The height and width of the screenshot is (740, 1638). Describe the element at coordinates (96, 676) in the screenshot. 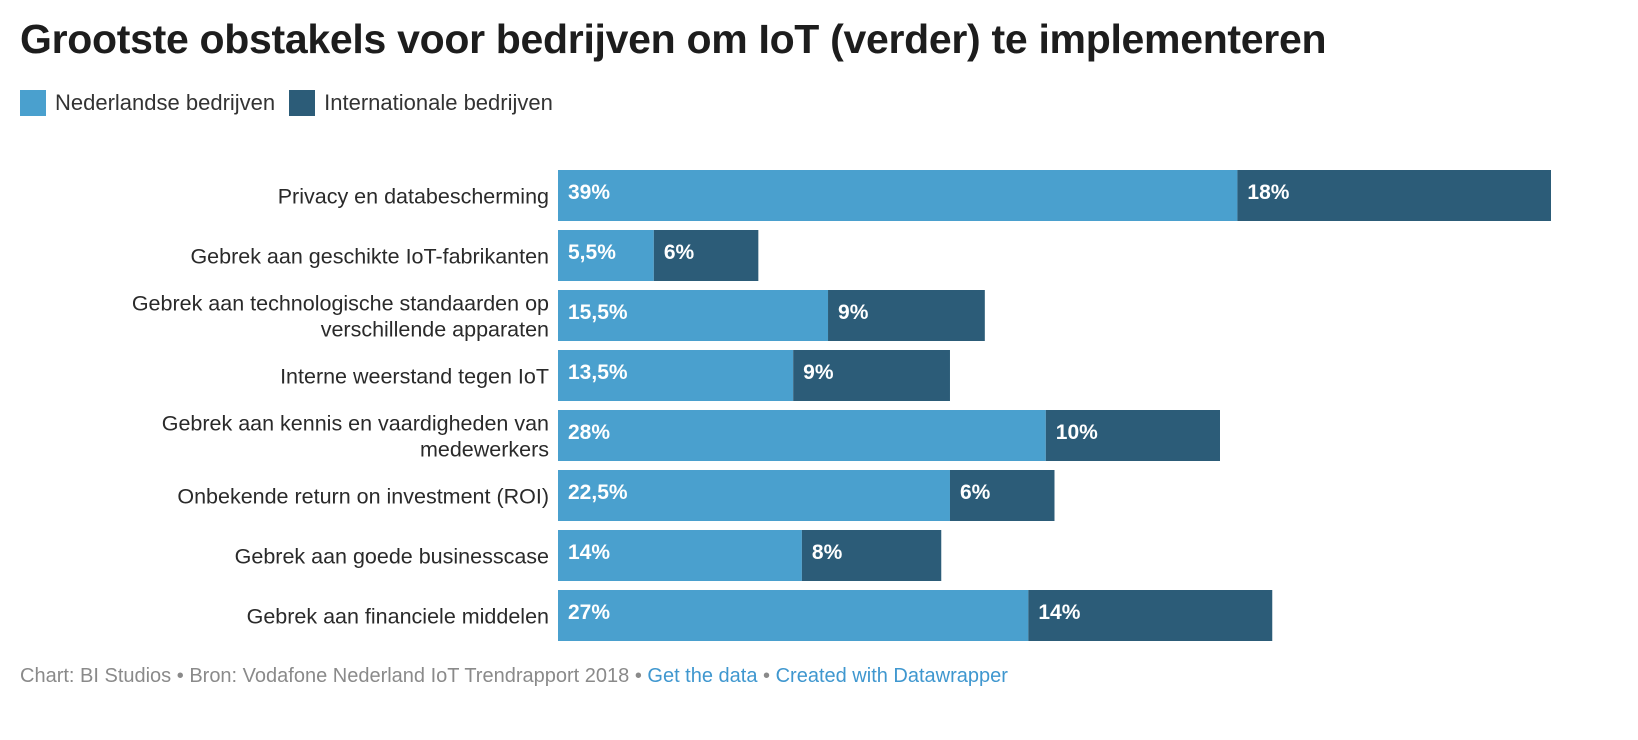

I see `footer-credit: Chart: BI Studios` at that location.